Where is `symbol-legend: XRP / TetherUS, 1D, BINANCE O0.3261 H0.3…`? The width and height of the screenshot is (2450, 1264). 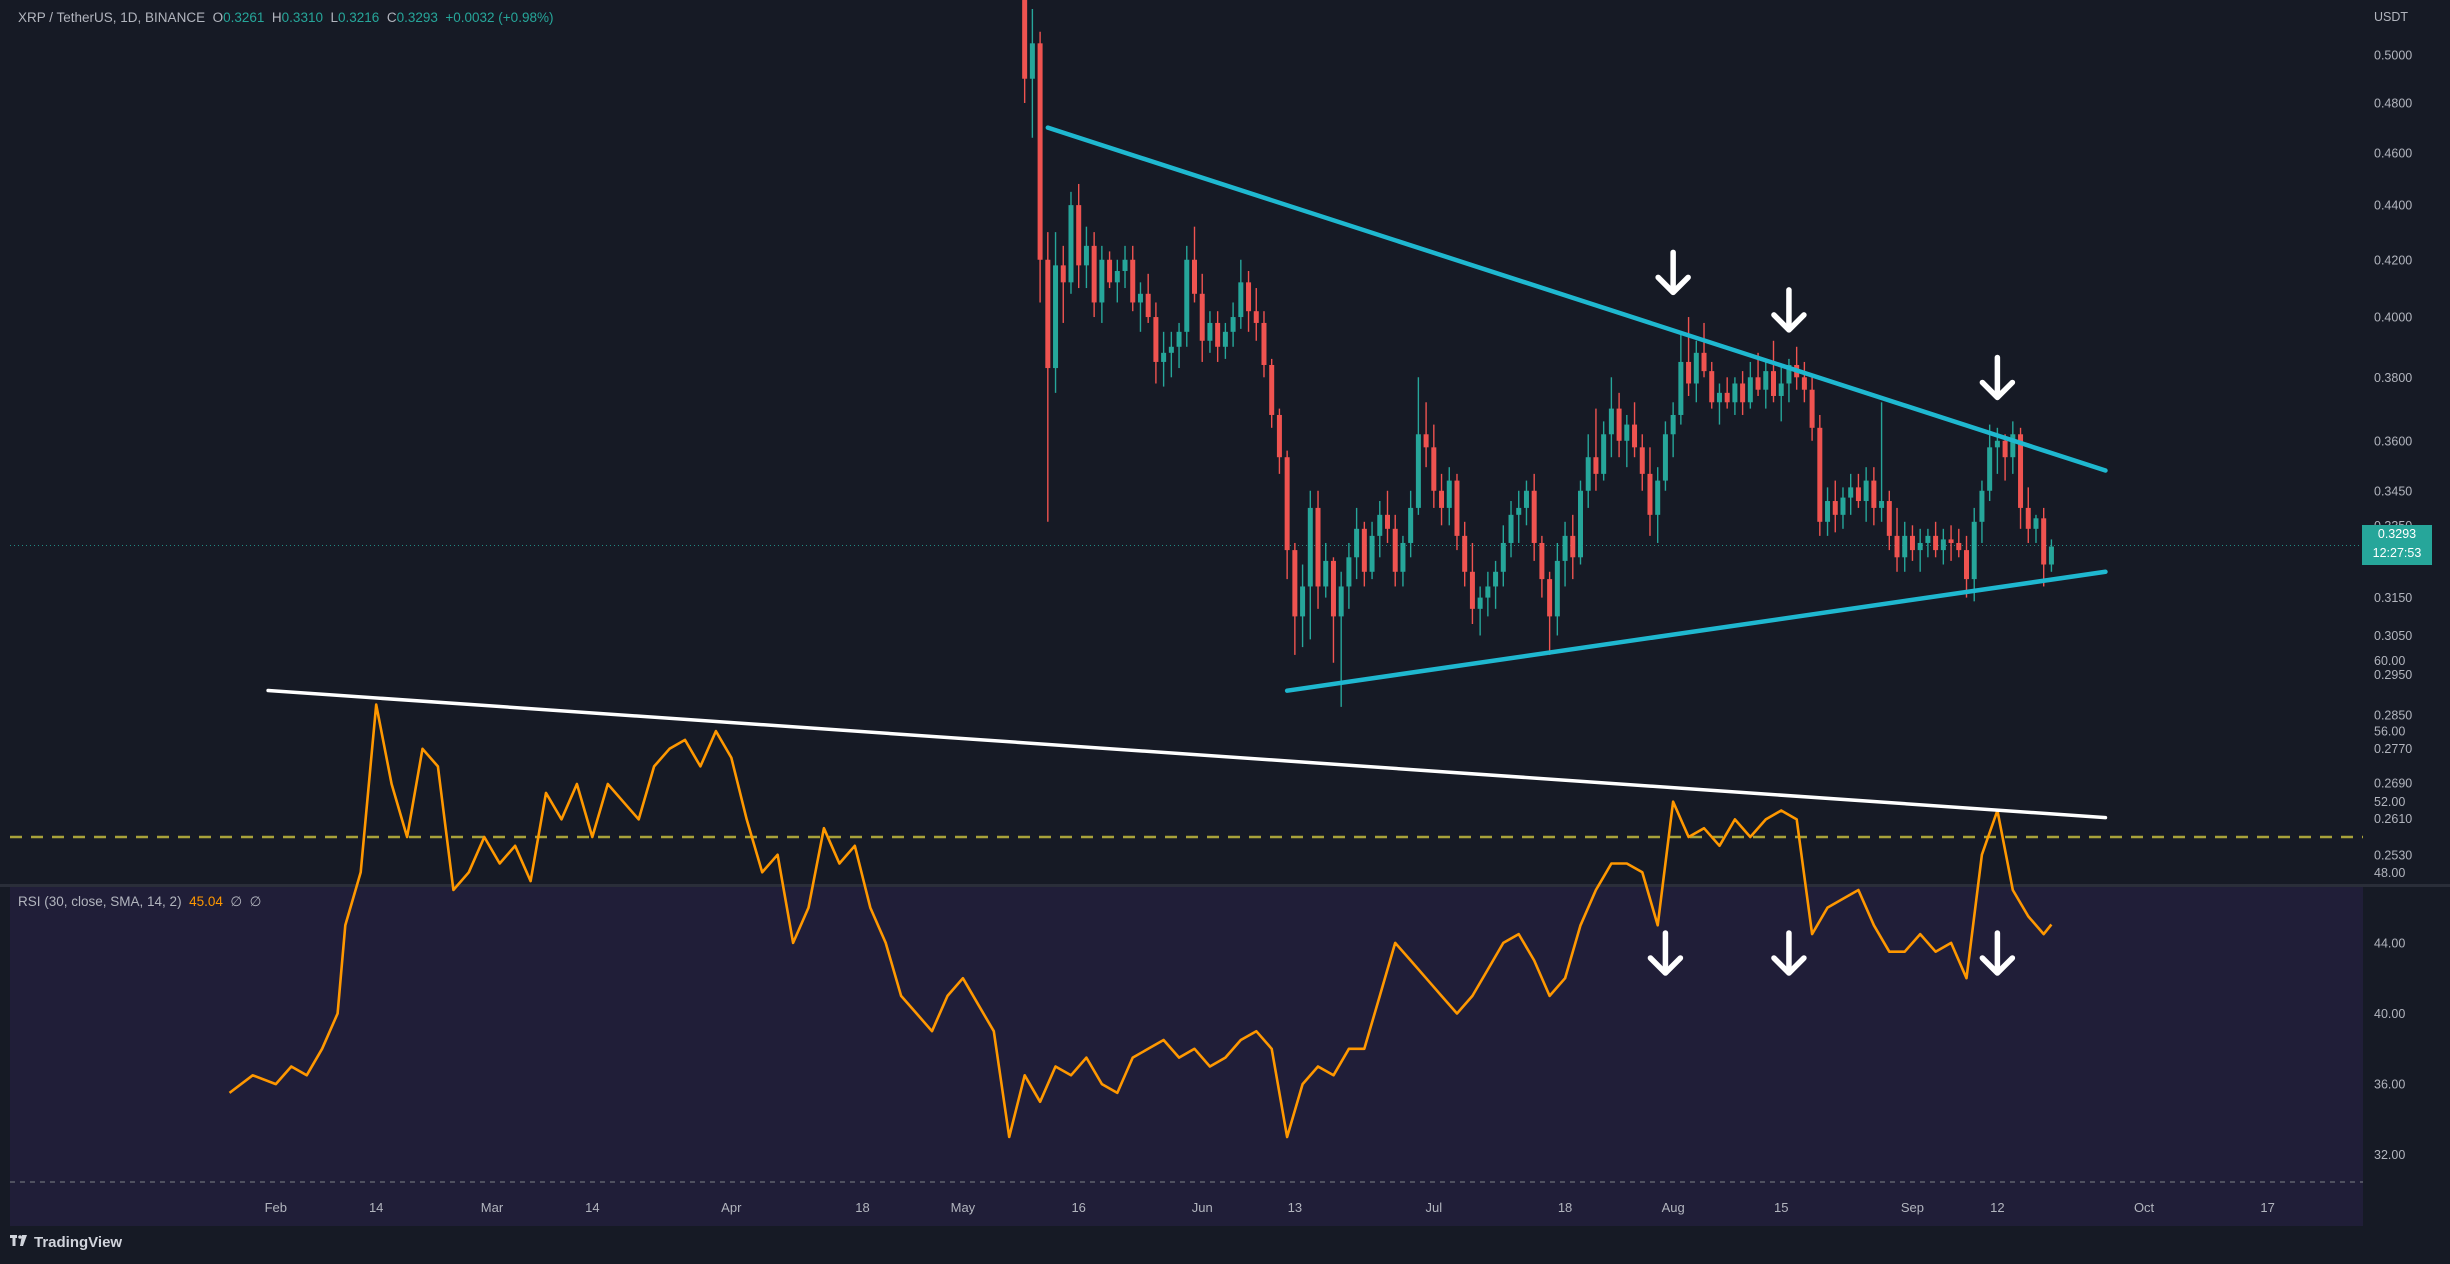
symbol-legend: XRP / TetherUS, 1D, BINANCE O0.3261 H0.3… is located at coordinates (285, 17).